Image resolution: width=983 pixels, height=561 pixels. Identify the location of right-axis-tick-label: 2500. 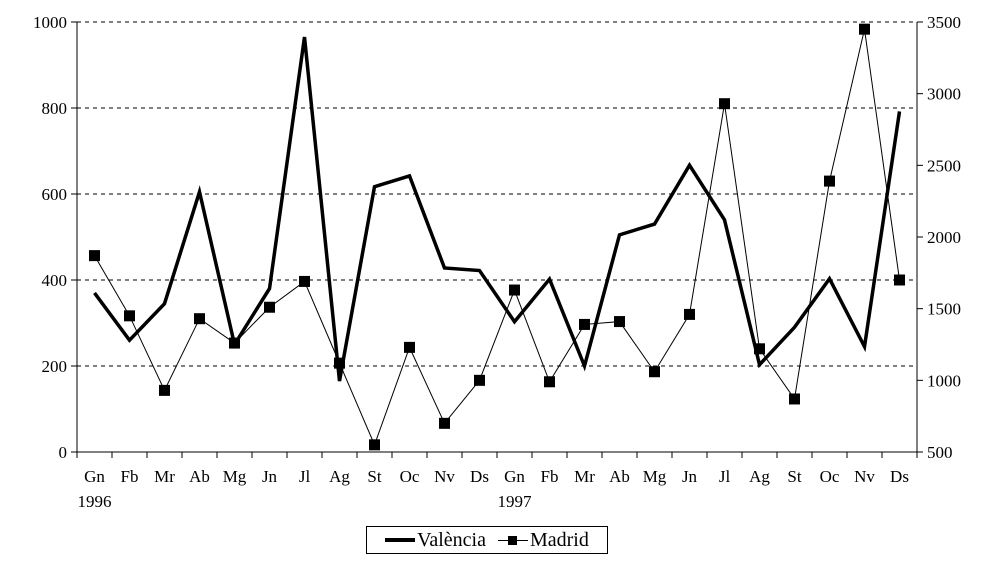
(944, 165).